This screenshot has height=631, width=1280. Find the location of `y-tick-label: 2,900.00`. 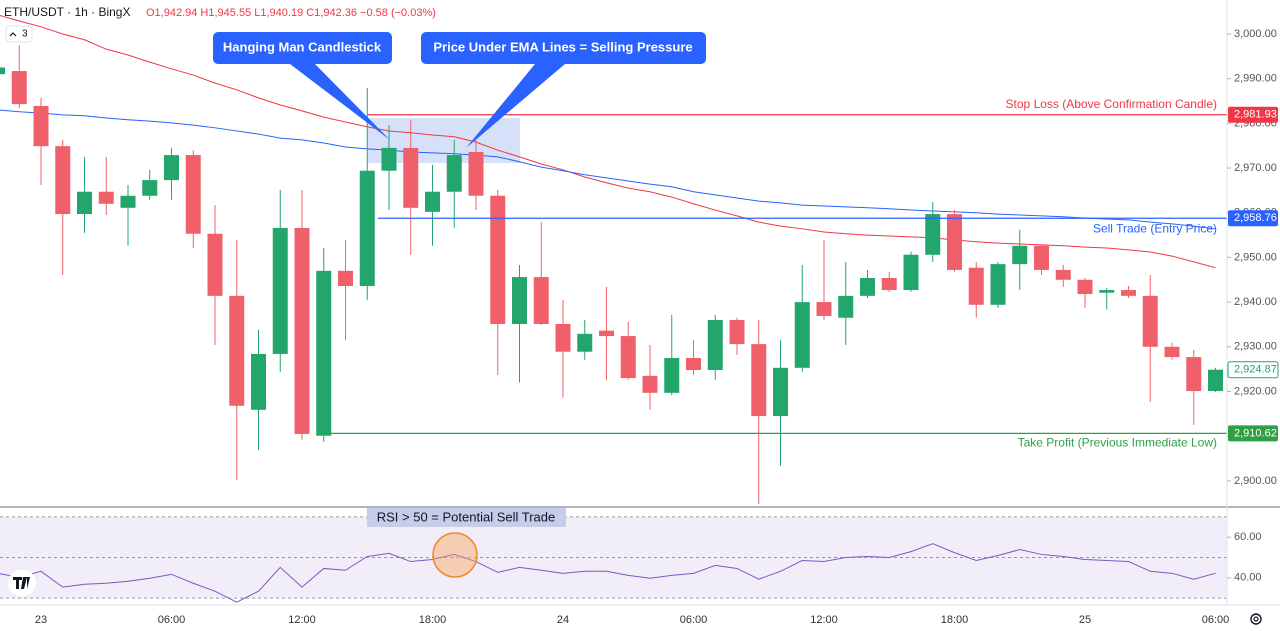

y-tick-label: 2,900.00 is located at coordinates (1255, 481).